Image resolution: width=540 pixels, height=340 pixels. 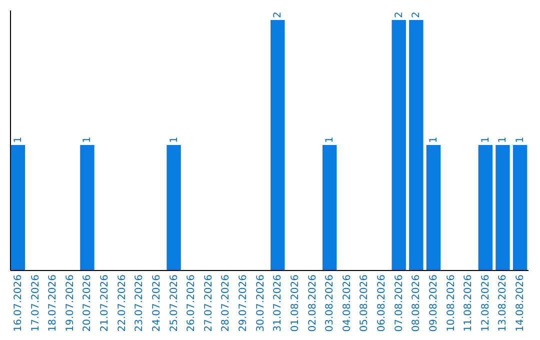 I want to click on x-tick-label: 12.08.2026, so click(x=486, y=303).